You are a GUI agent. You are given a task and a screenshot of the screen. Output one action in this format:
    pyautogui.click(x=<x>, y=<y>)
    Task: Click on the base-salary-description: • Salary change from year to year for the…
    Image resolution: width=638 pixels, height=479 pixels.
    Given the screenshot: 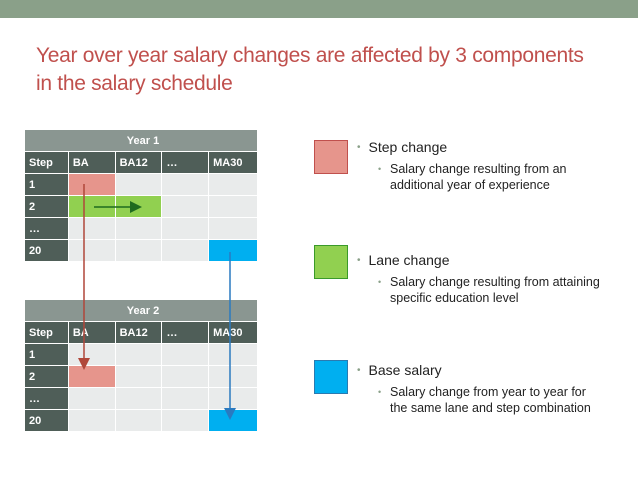 What is the action you would take?
    pyautogui.click(x=484, y=400)
    